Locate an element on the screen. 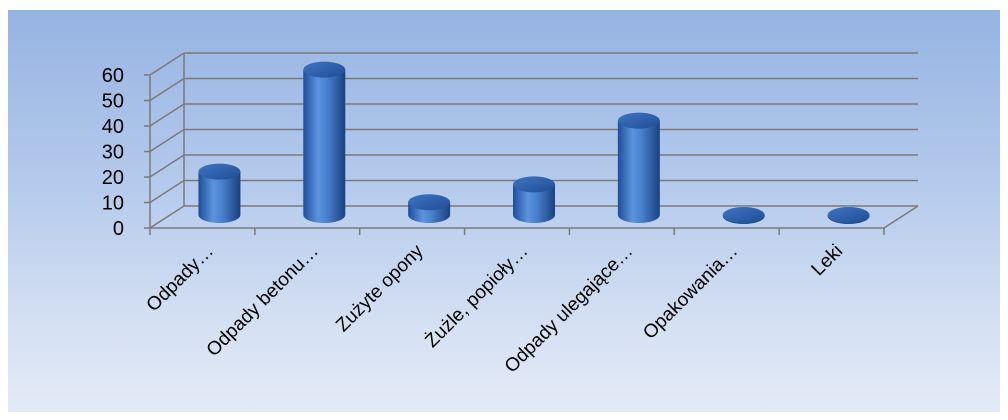  y-tick-label: 50 is located at coordinates (113, 102).